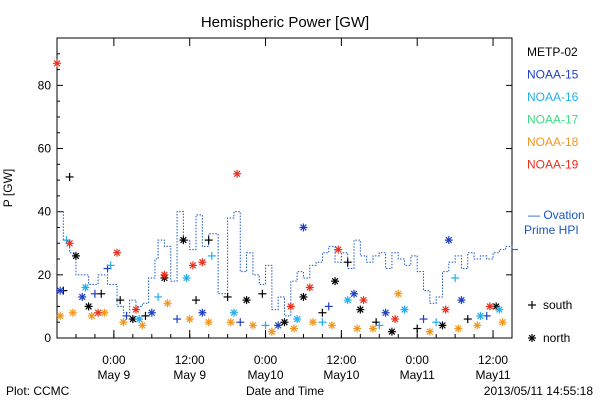 The width and height of the screenshot is (600, 405). What do you see at coordinates (550, 321) in the screenshot?
I see `marker-legend: south north` at bounding box center [550, 321].